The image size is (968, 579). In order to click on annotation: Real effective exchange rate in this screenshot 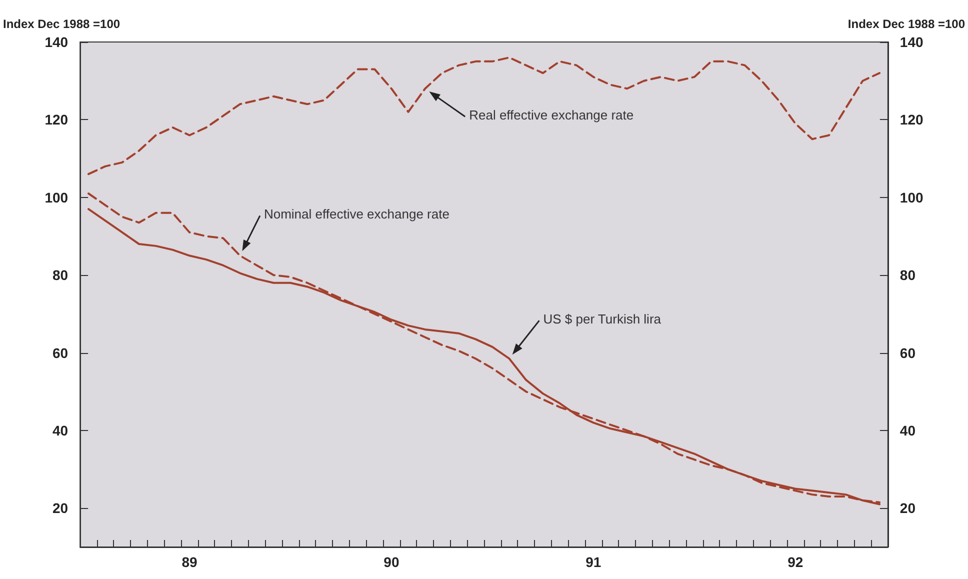, I will do `click(551, 115)`.